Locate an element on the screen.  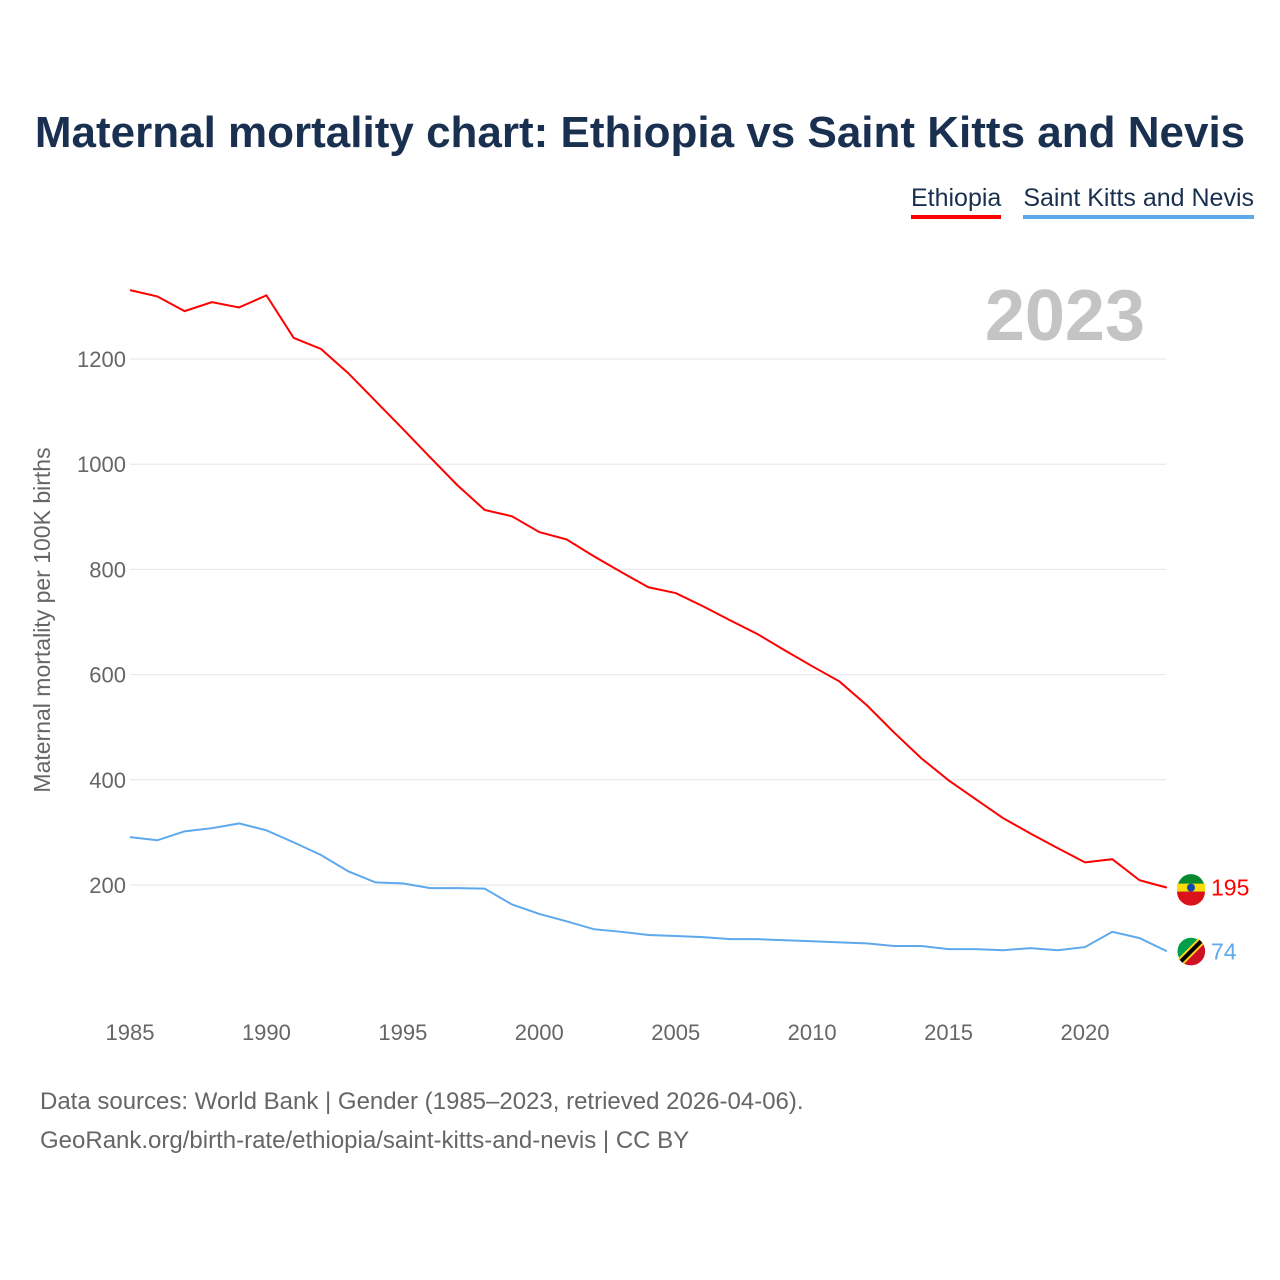
end-value-label: 195 is located at coordinates (1230, 888).